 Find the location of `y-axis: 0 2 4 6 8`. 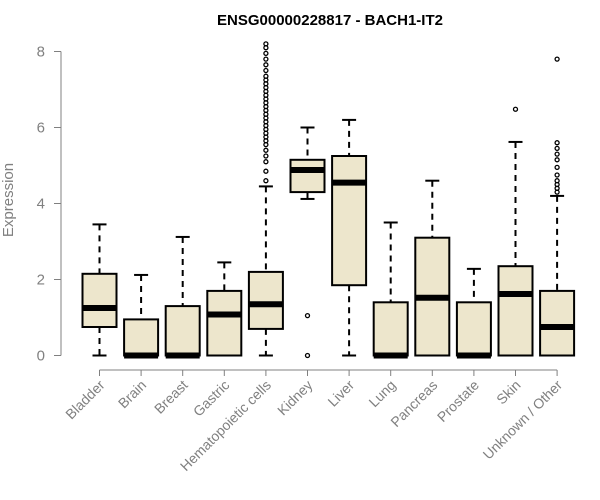

y-axis: 0 2 4 6 8 is located at coordinates (49, 204).